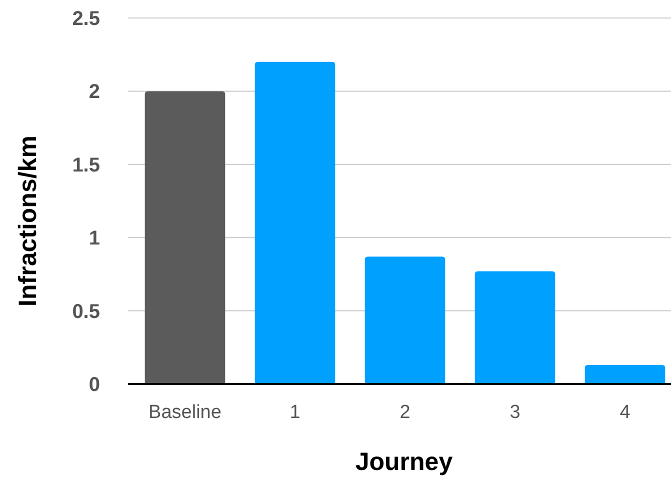 Image resolution: width=671 pixels, height=477 pixels. Describe the element at coordinates (86, 311) in the screenshot. I see `y-tick-label: 0.5` at that location.